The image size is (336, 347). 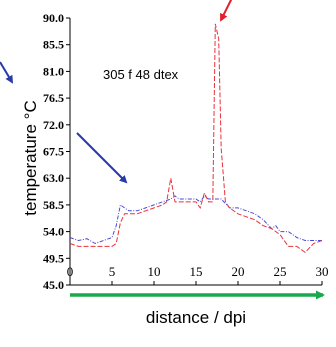 What do you see at coordinates (70, 271) in the screenshot?
I see `x-tick-label: 0` at bounding box center [70, 271].